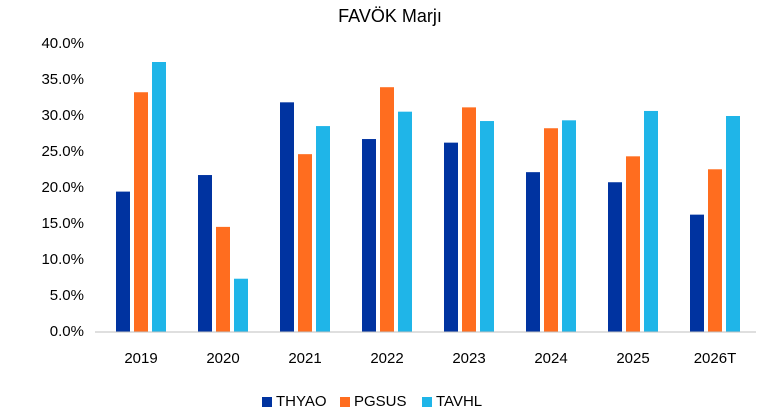 The width and height of the screenshot is (772, 418). Describe the element at coordinates (62, 151) in the screenshot. I see `y-tick-label: 25.0%` at that location.